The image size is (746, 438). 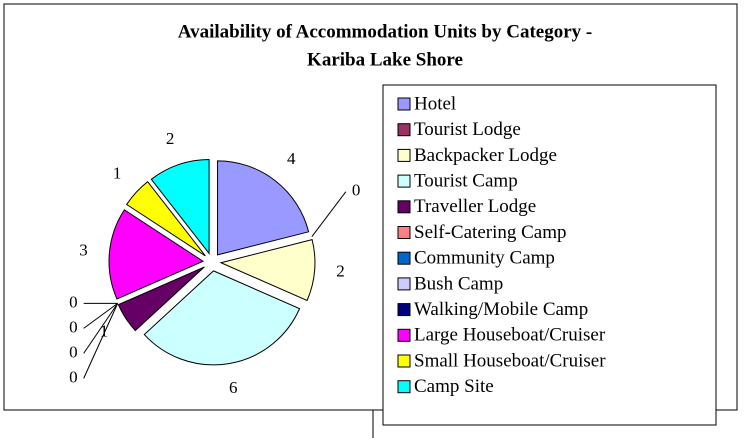 I want to click on data-label: 3, so click(x=83, y=249).